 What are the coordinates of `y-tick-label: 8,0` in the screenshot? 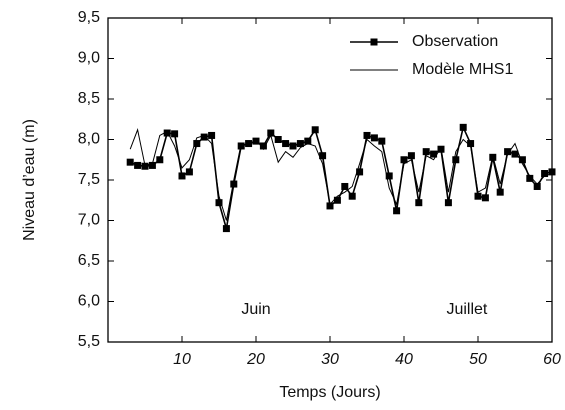 It's located at (89, 139).